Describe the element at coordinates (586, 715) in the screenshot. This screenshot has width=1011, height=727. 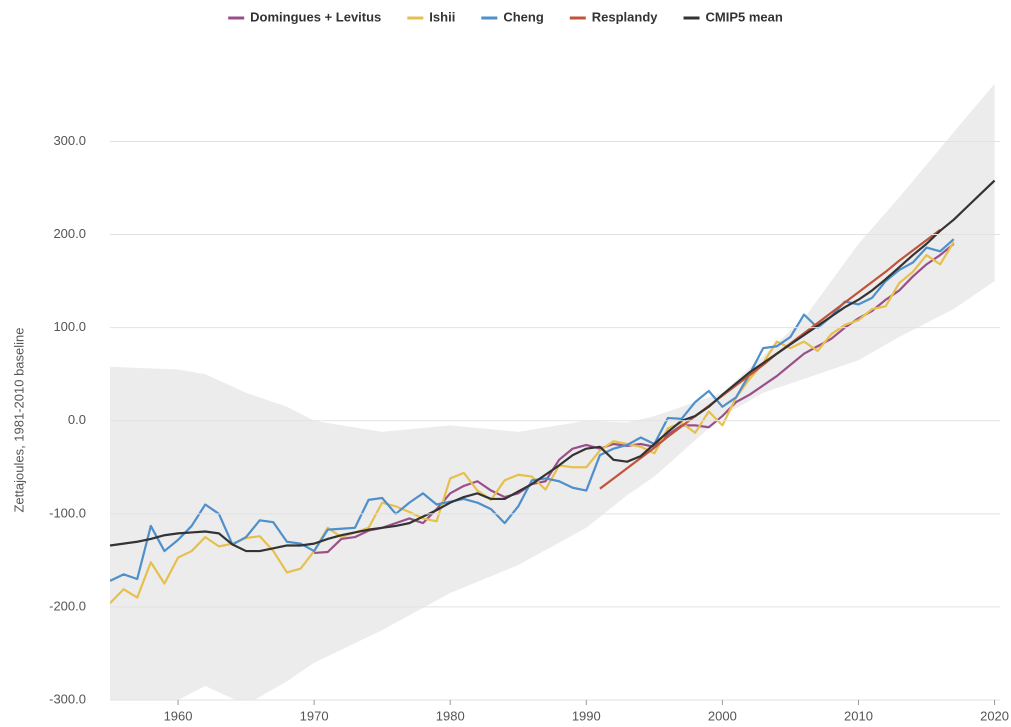
I see `x-tick-label: 1990` at that location.